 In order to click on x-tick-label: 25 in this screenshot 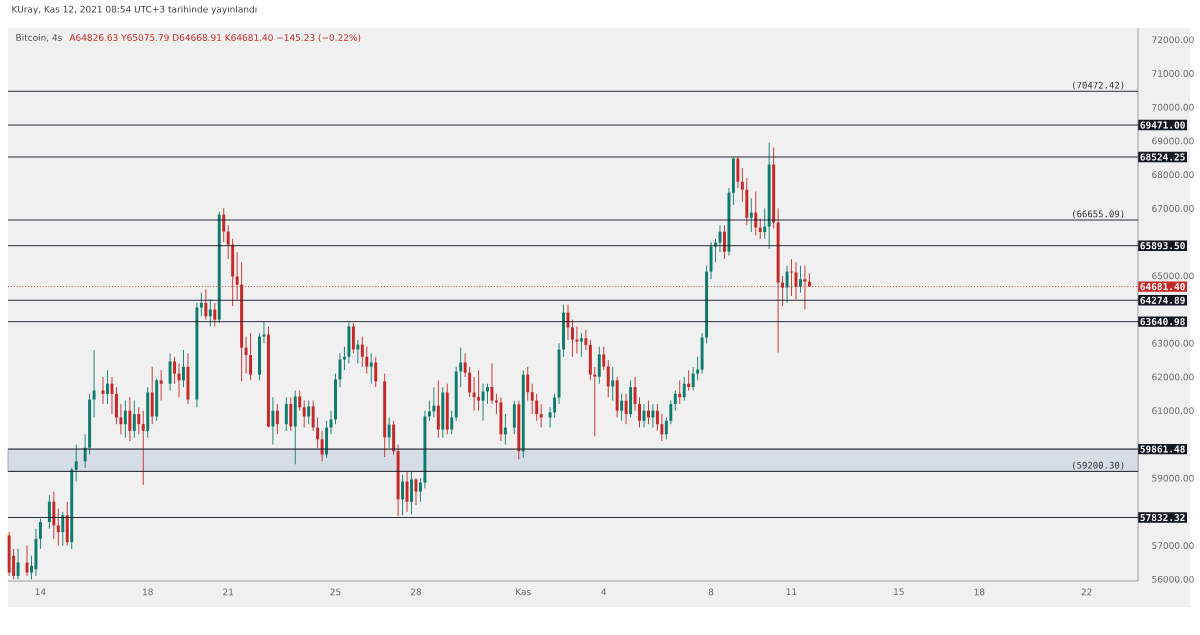, I will do `click(335, 592)`.